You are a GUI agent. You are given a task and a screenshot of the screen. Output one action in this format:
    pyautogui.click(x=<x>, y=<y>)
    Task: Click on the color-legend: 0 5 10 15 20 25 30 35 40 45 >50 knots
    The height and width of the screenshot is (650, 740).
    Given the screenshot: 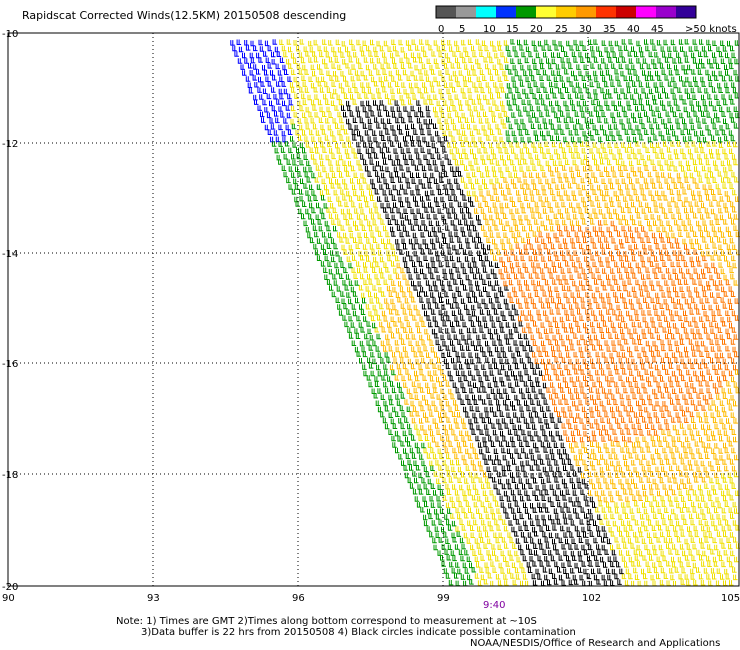 What is the action you would take?
    pyautogui.click(x=586, y=20)
    